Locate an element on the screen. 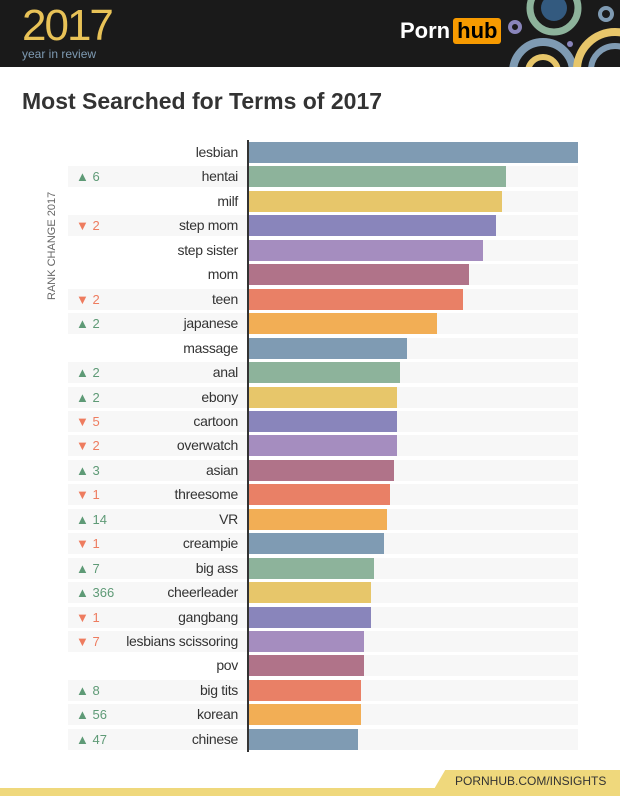  bar-cartoon is located at coordinates (323, 421).